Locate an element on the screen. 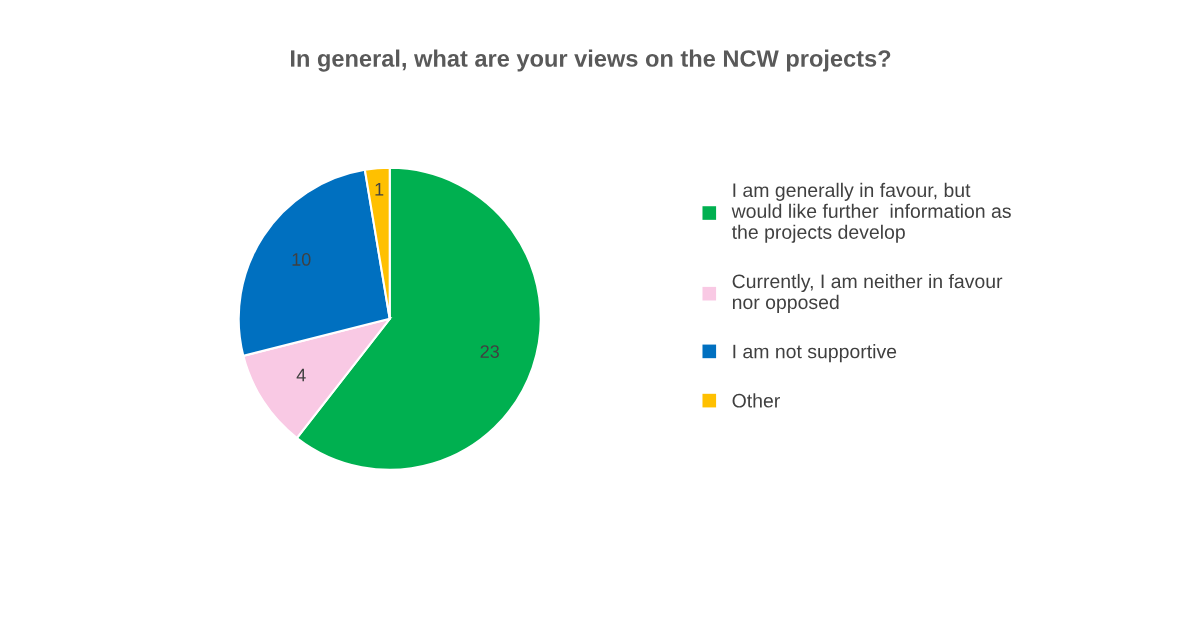 This screenshot has width=1181, height=619. data-label: 1 is located at coordinates (379, 189).